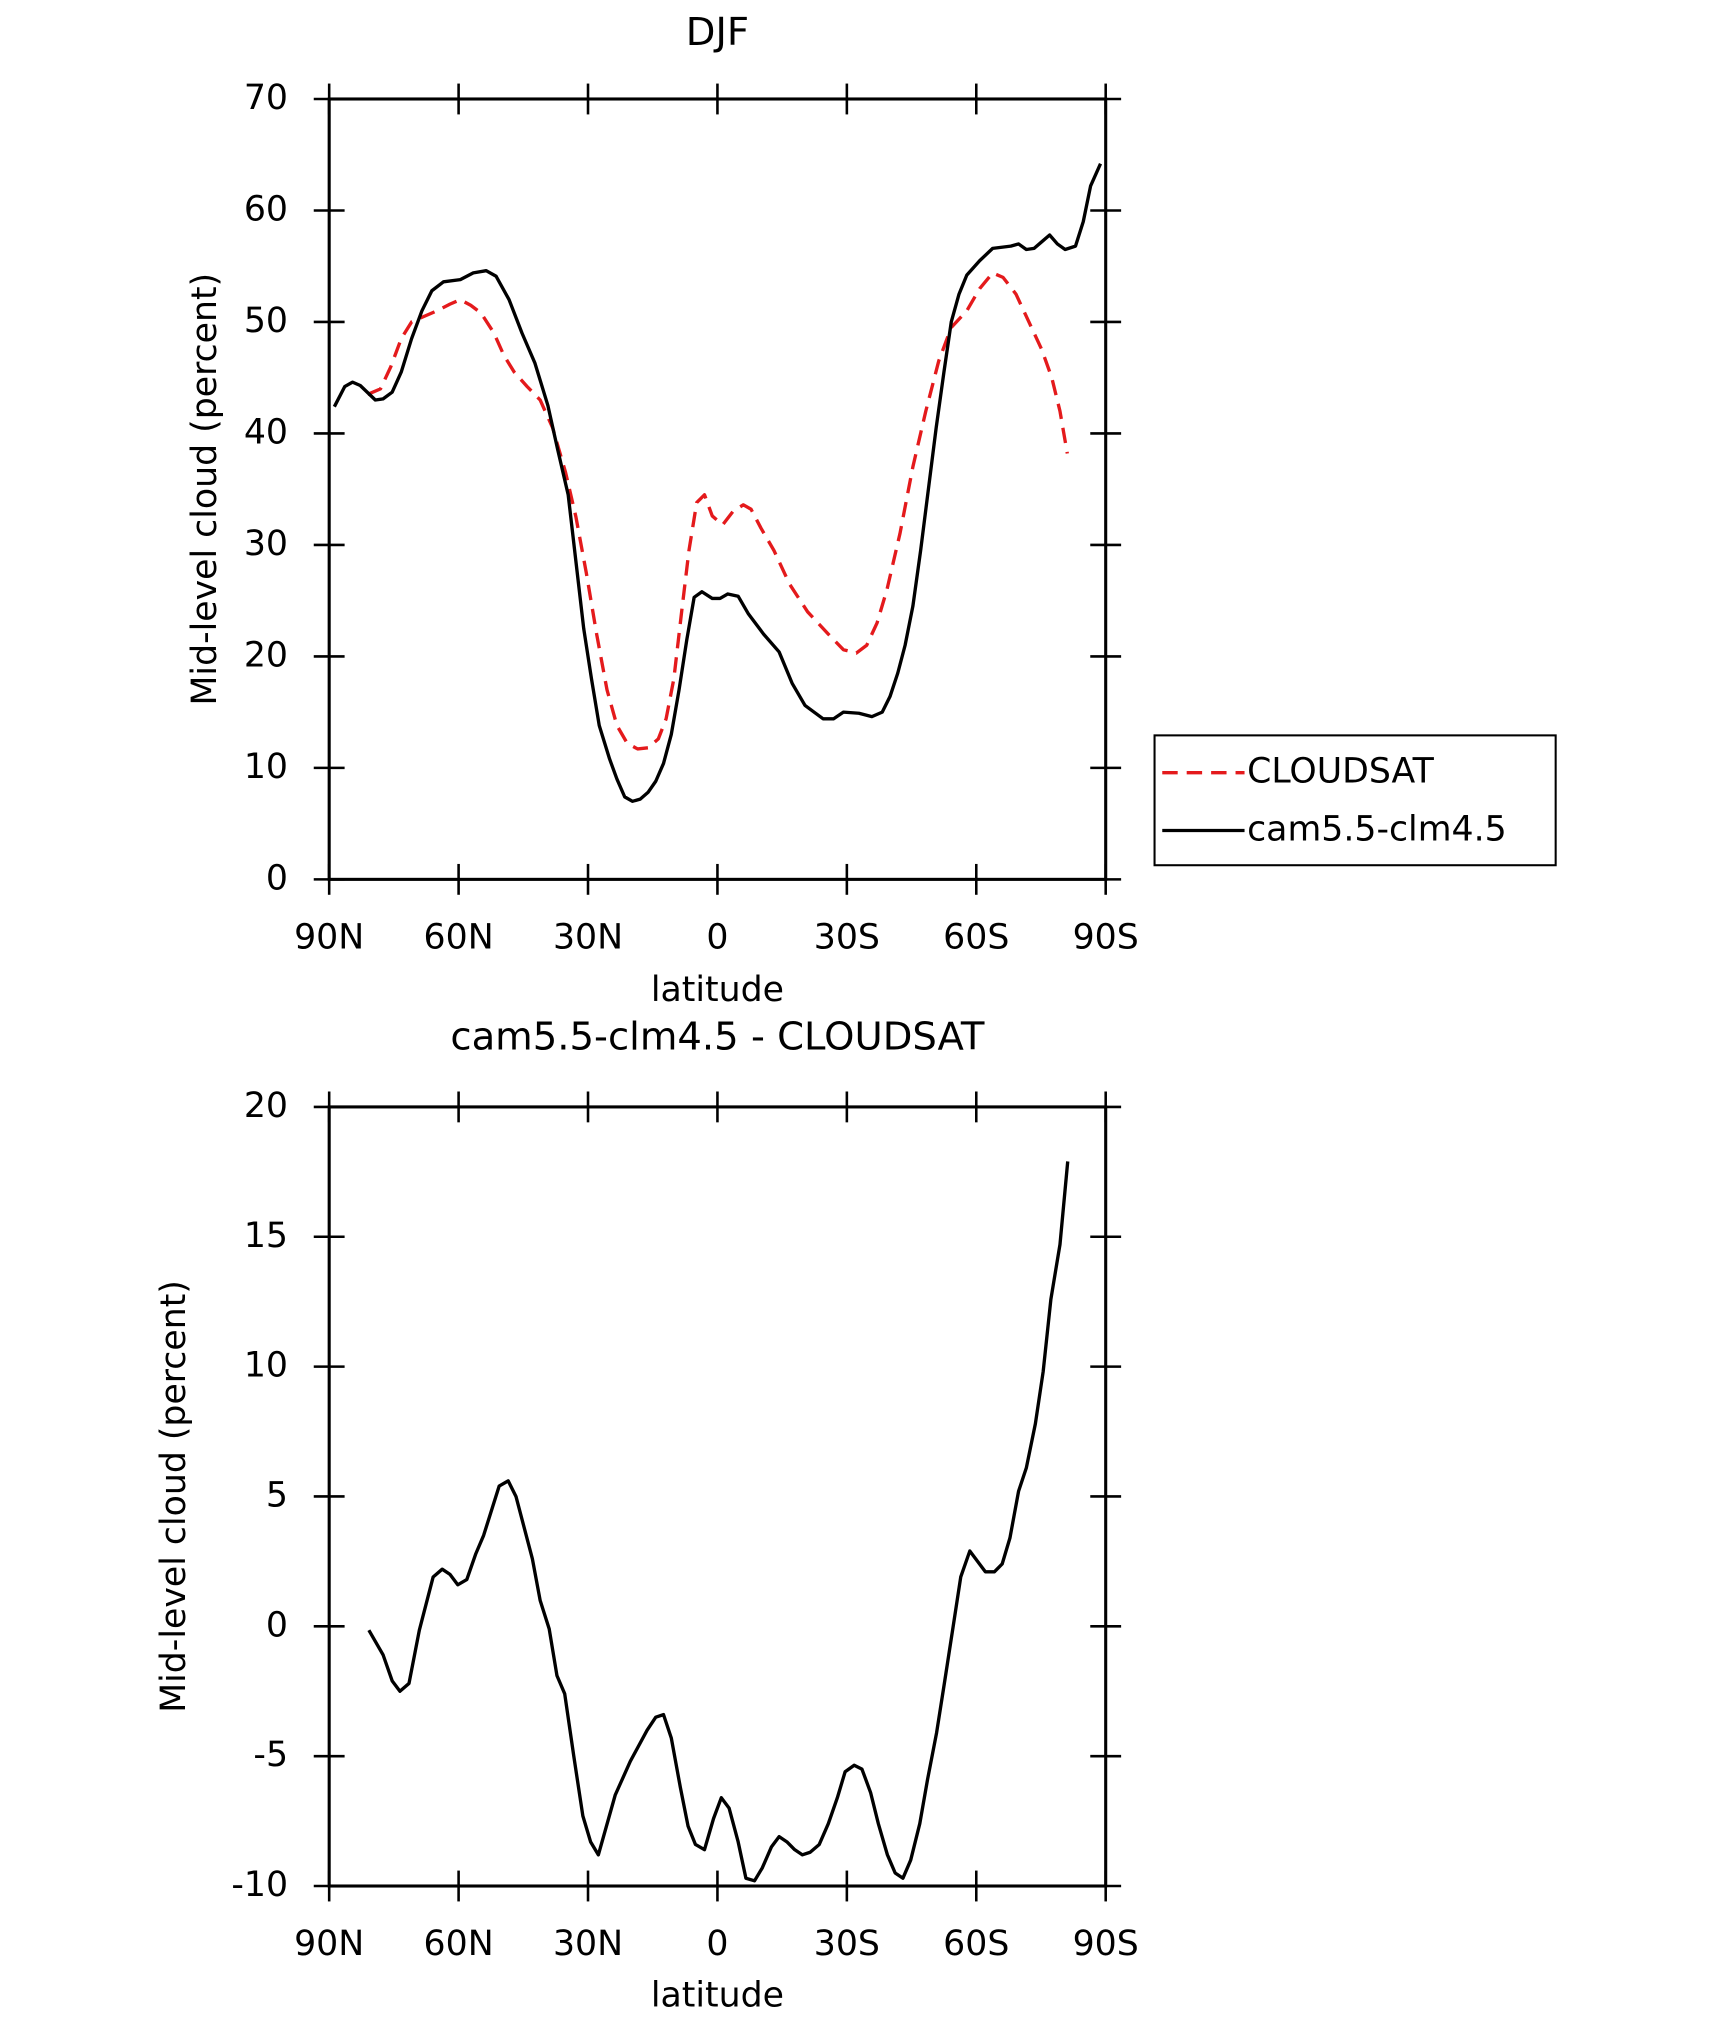 The image size is (1710, 2021). What do you see at coordinates (266, 98) in the screenshot?
I see `y-tick-label: 70` at bounding box center [266, 98].